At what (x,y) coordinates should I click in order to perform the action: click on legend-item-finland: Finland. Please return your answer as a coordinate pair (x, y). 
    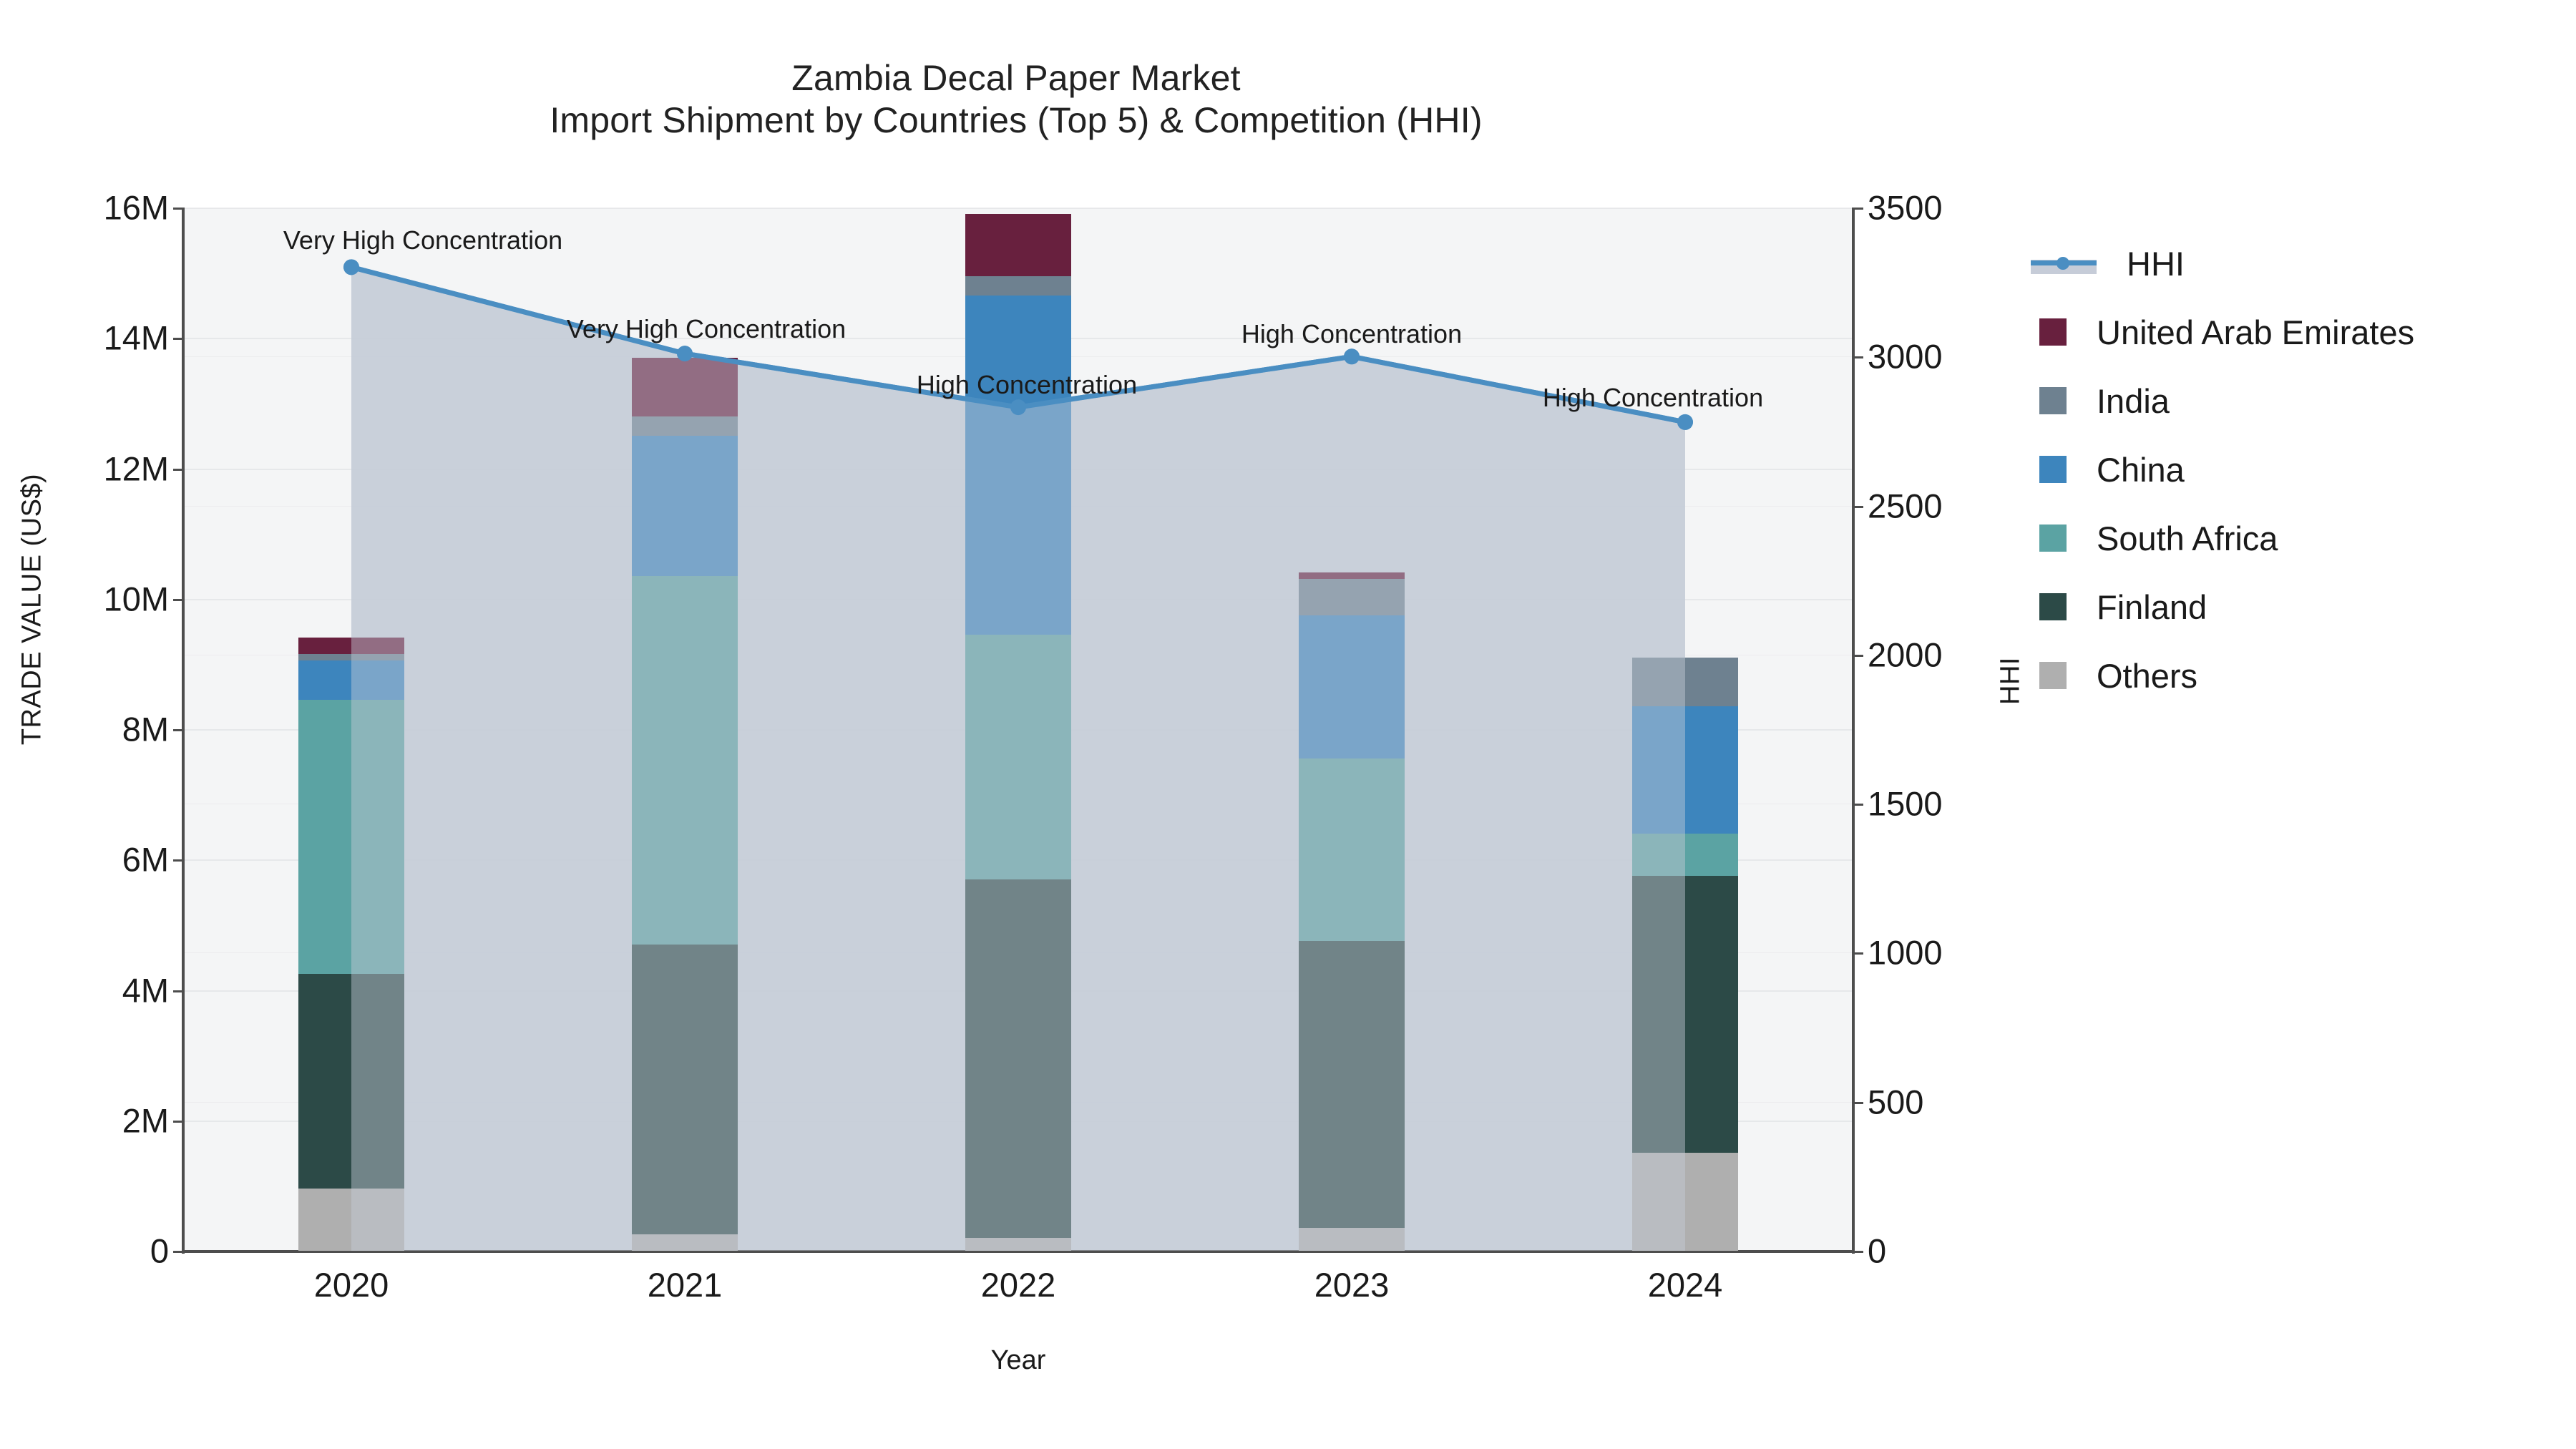
    Looking at the image, I should click on (2295, 606).